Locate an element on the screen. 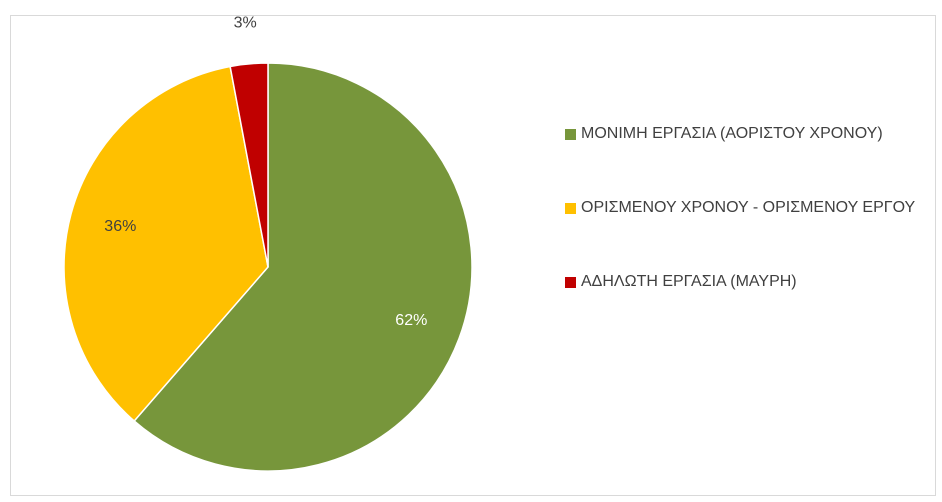 Image resolution: width=942 pixels, height=502 pixels. legend-entry: ΟΡΙΣΜΕΝΟΥ ΧΡΟΝΟΥ - ΟΡΙΣΜΕΝΟΥ ΕΡΓΟΥ is located at coordinates (745, 208).